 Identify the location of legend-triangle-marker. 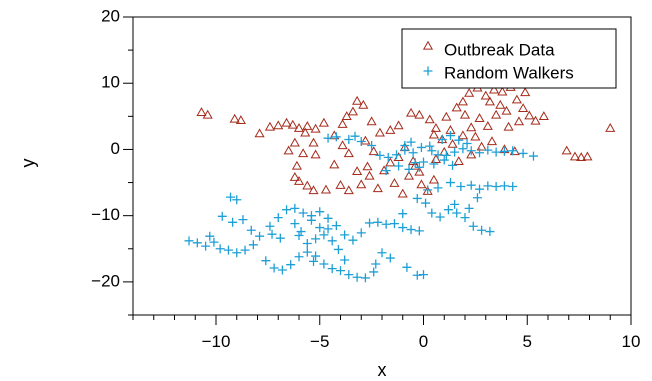
(428, 45).